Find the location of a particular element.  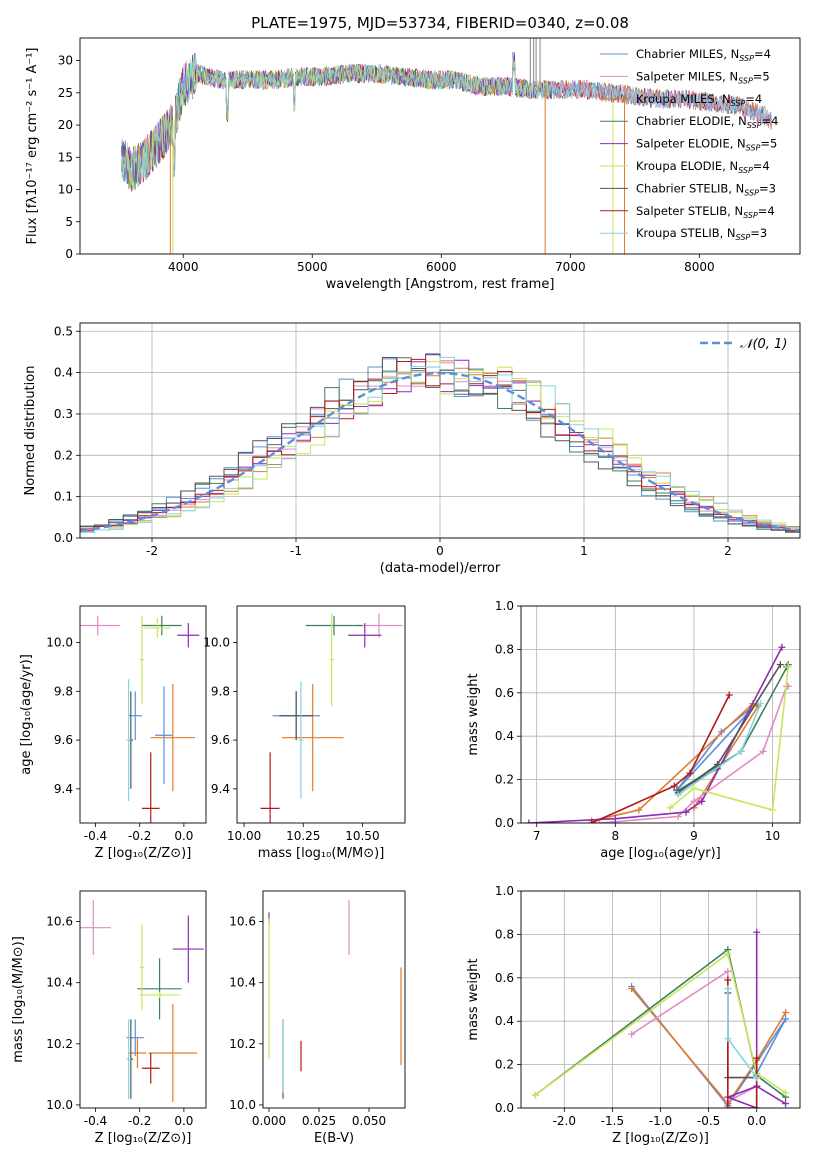

legend-suffix: =5 is located at coordinates (768, 144).